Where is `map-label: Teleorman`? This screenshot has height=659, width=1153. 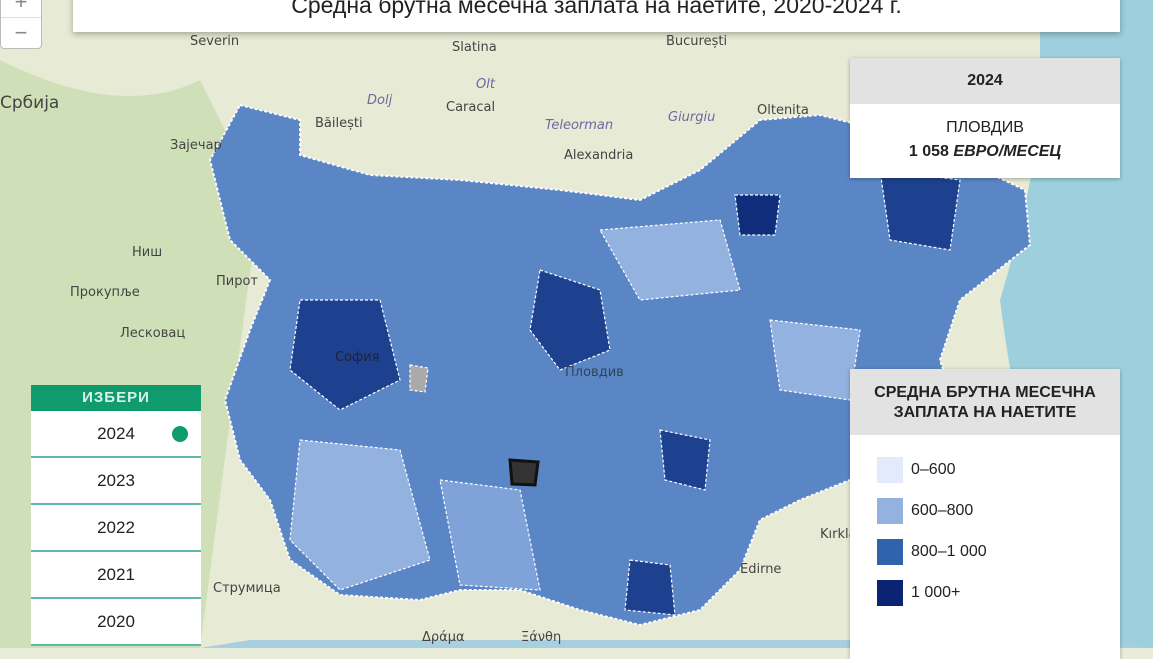 map-label: Teleorman is located at coordinates (579, 125).